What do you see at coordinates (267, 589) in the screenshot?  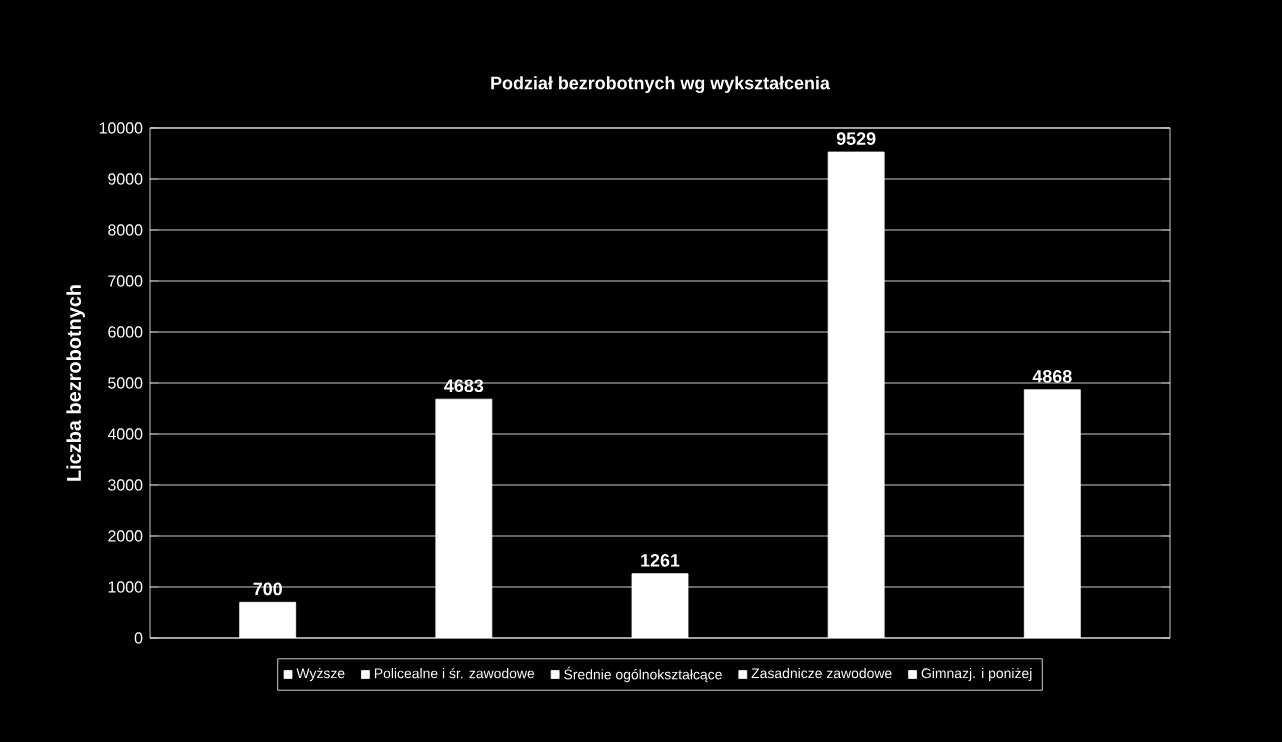 I see `data-label: 700` at bounding box center [267, 589].